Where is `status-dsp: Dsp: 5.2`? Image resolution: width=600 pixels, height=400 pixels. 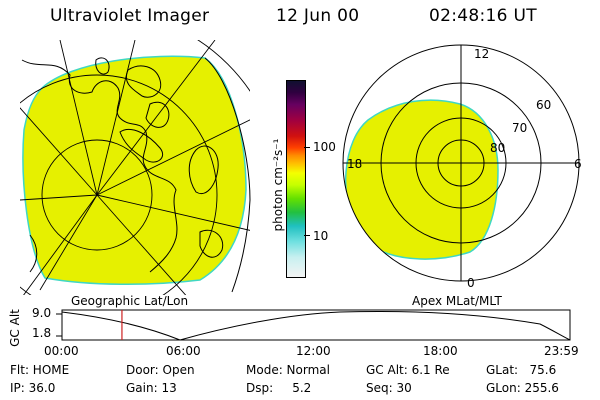 status-dsp: Dsp: 5.2 is located at coordinates (279, 388).